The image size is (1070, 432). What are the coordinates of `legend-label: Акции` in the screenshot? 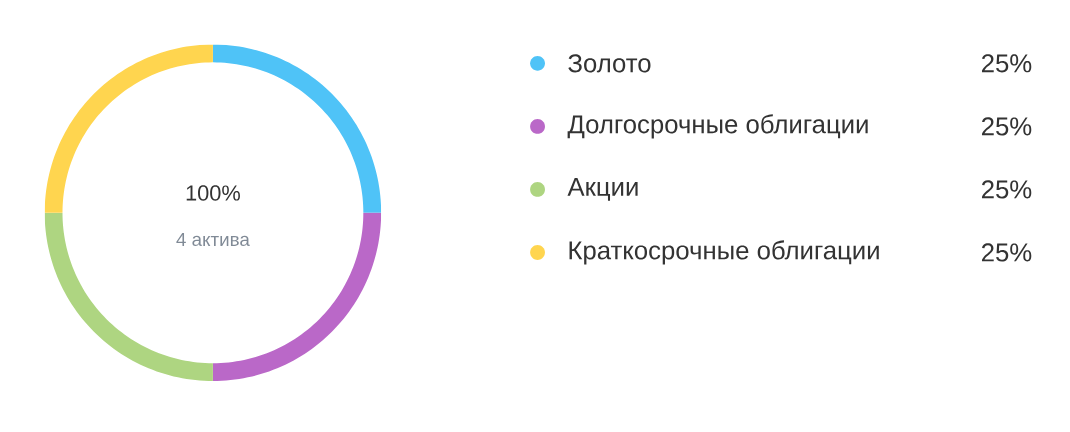 It's located at (602, 190).